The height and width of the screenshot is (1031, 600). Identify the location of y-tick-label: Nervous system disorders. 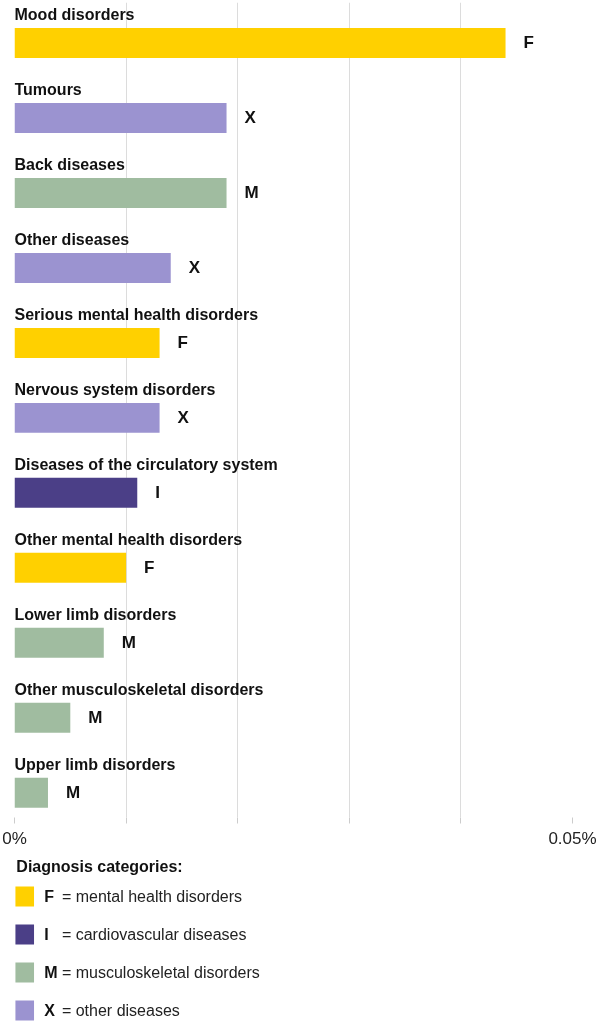
(115, 390).